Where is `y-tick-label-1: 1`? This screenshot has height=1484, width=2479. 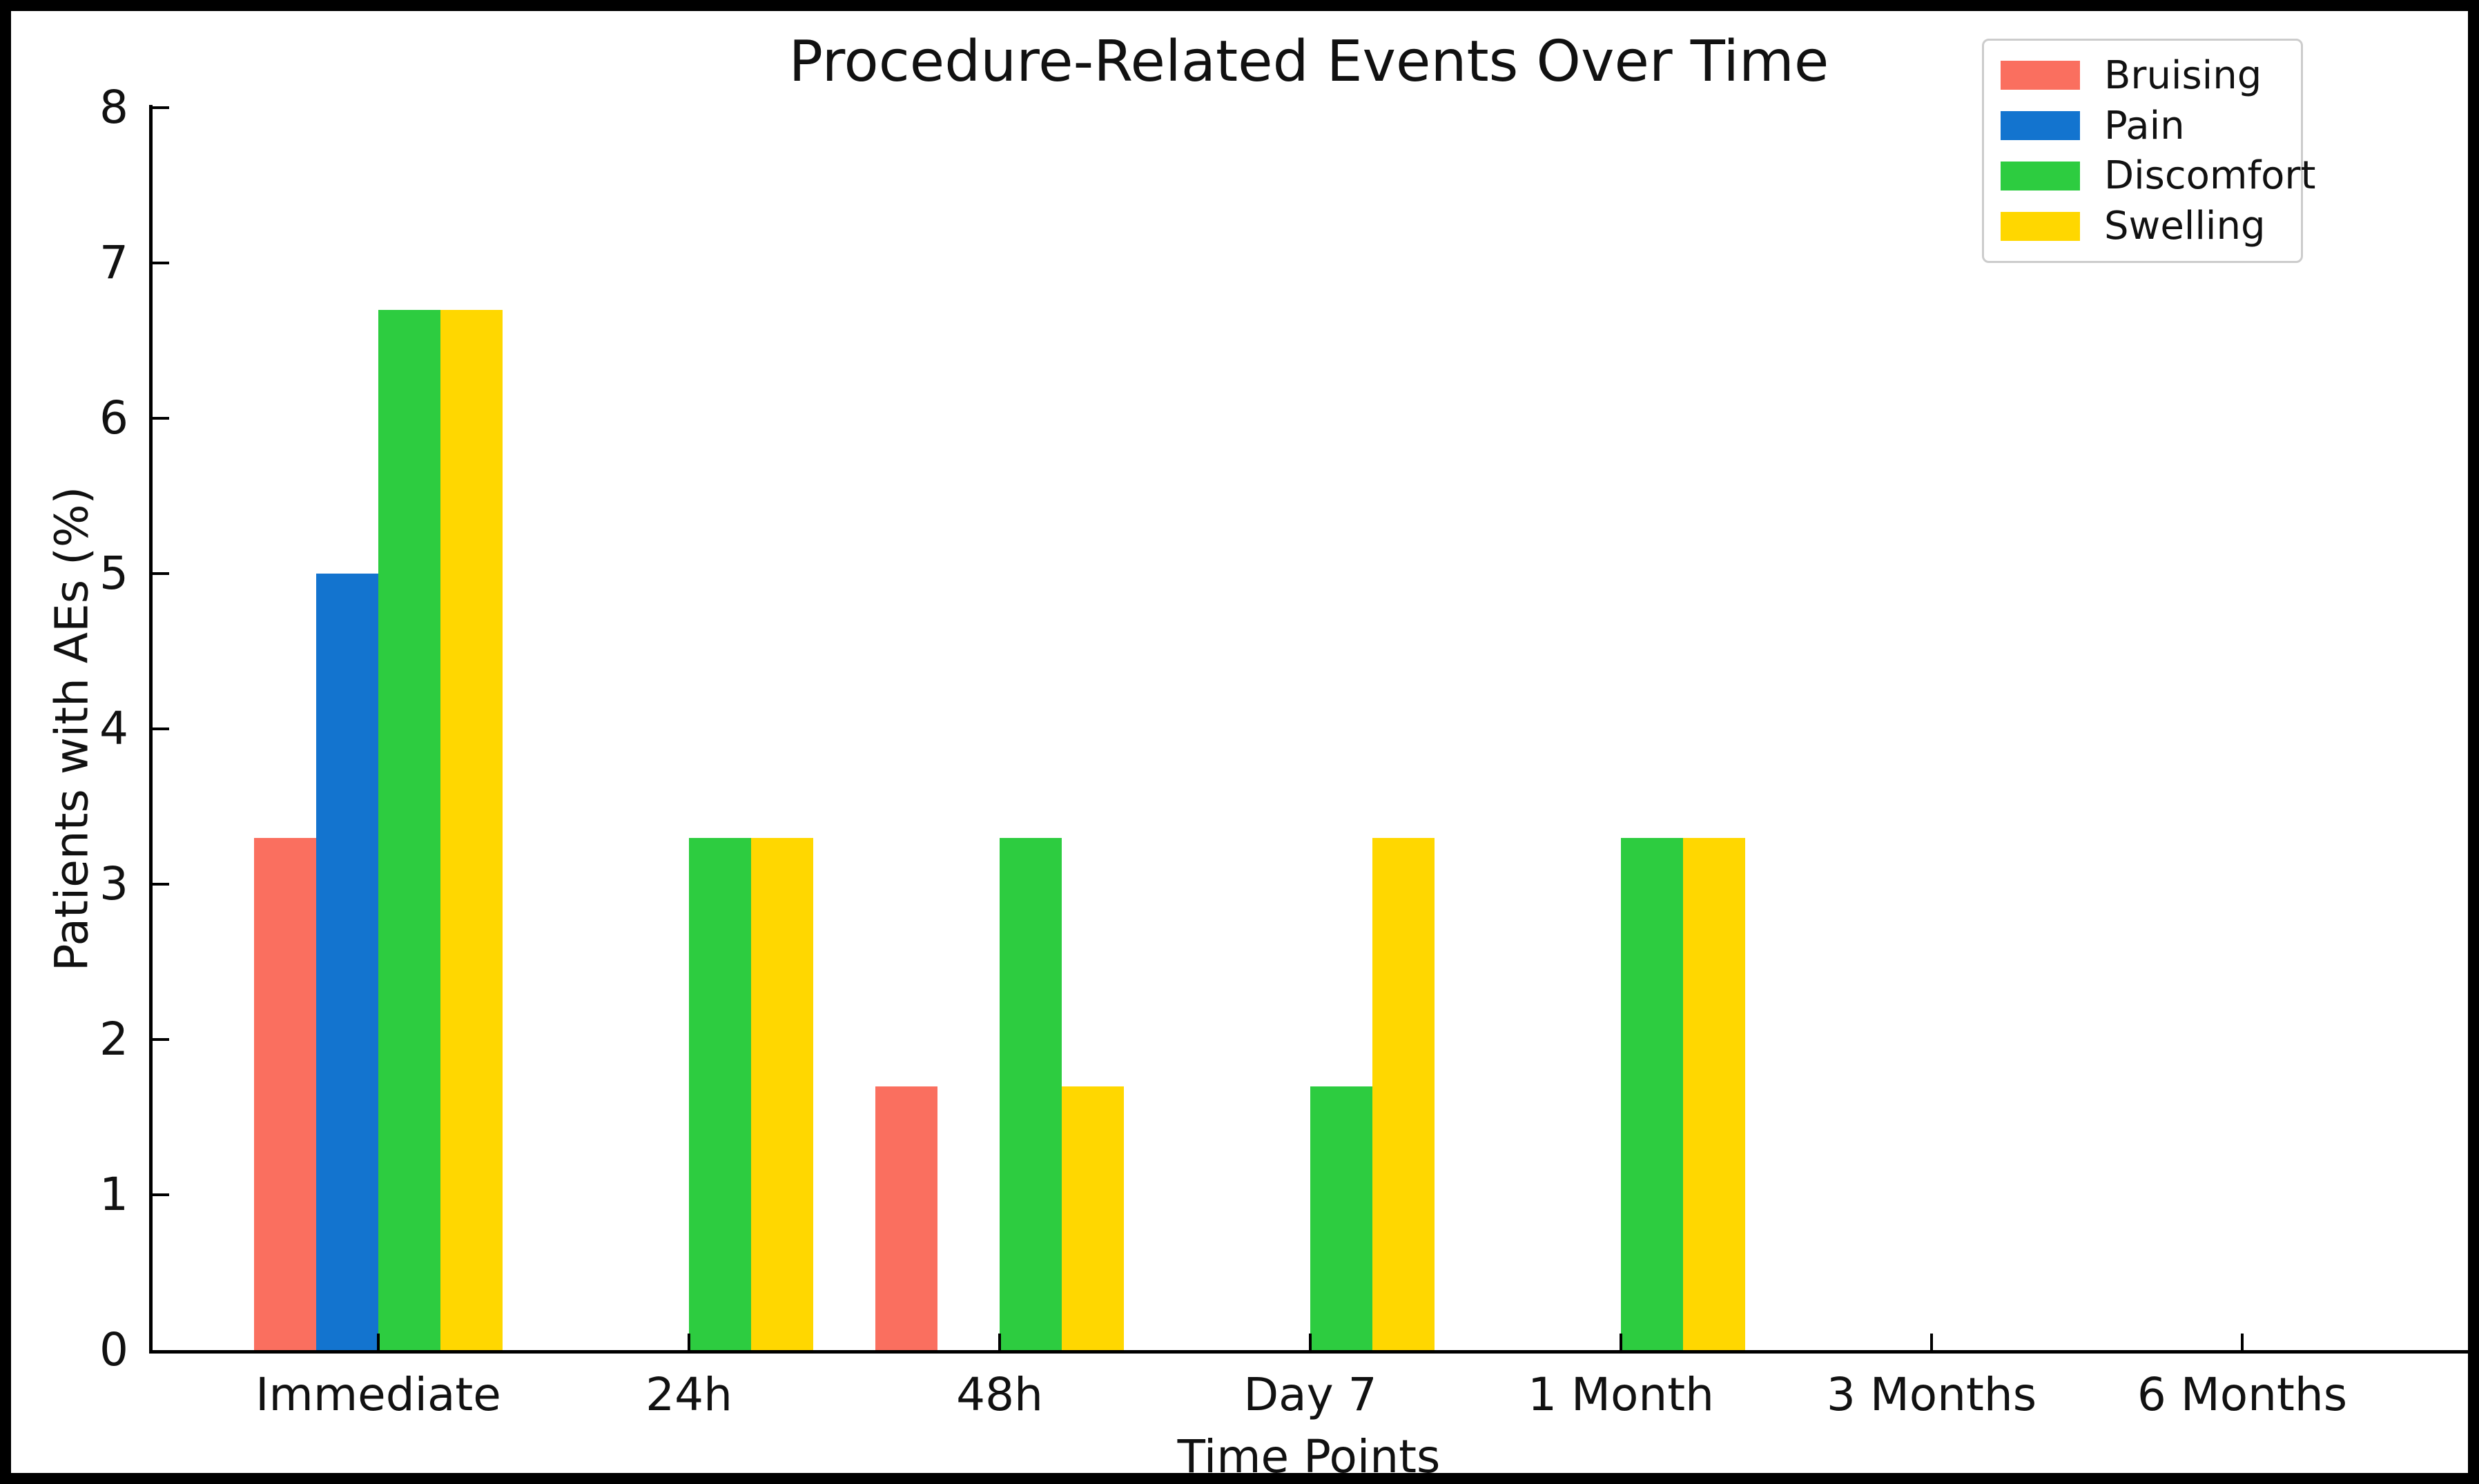
y-tick-label-1: 1 is located at coordinates (113, 1194).